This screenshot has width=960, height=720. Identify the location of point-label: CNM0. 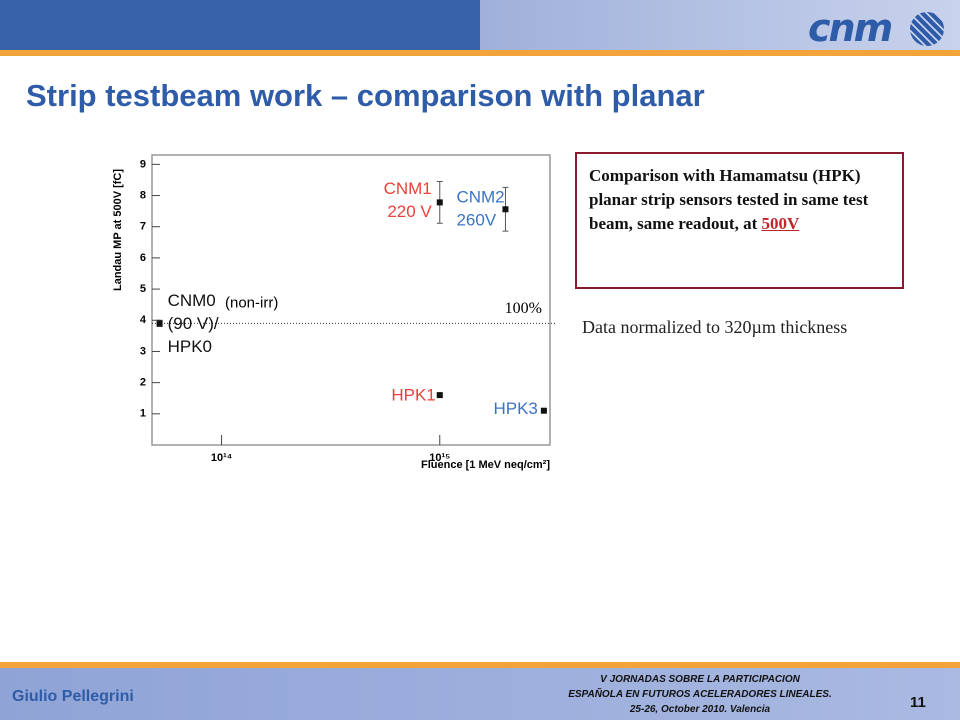
(192, 300).